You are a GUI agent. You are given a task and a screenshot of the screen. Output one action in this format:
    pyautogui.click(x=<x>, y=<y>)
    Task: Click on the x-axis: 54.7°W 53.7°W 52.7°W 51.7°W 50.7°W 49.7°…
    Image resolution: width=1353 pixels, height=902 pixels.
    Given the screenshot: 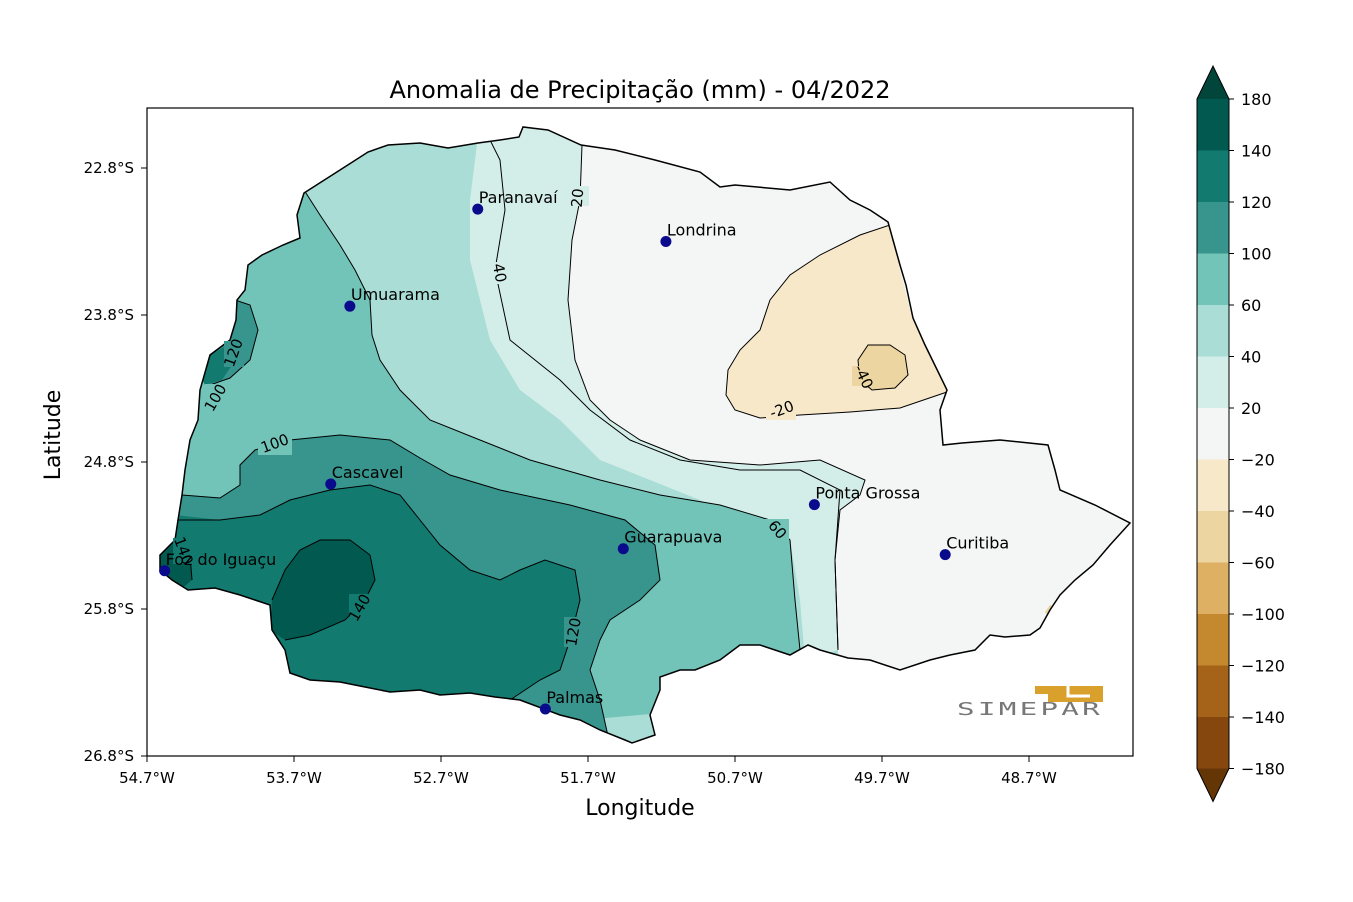 What is the action you would take?
    pyautogui.click(x=588, y=771)
    